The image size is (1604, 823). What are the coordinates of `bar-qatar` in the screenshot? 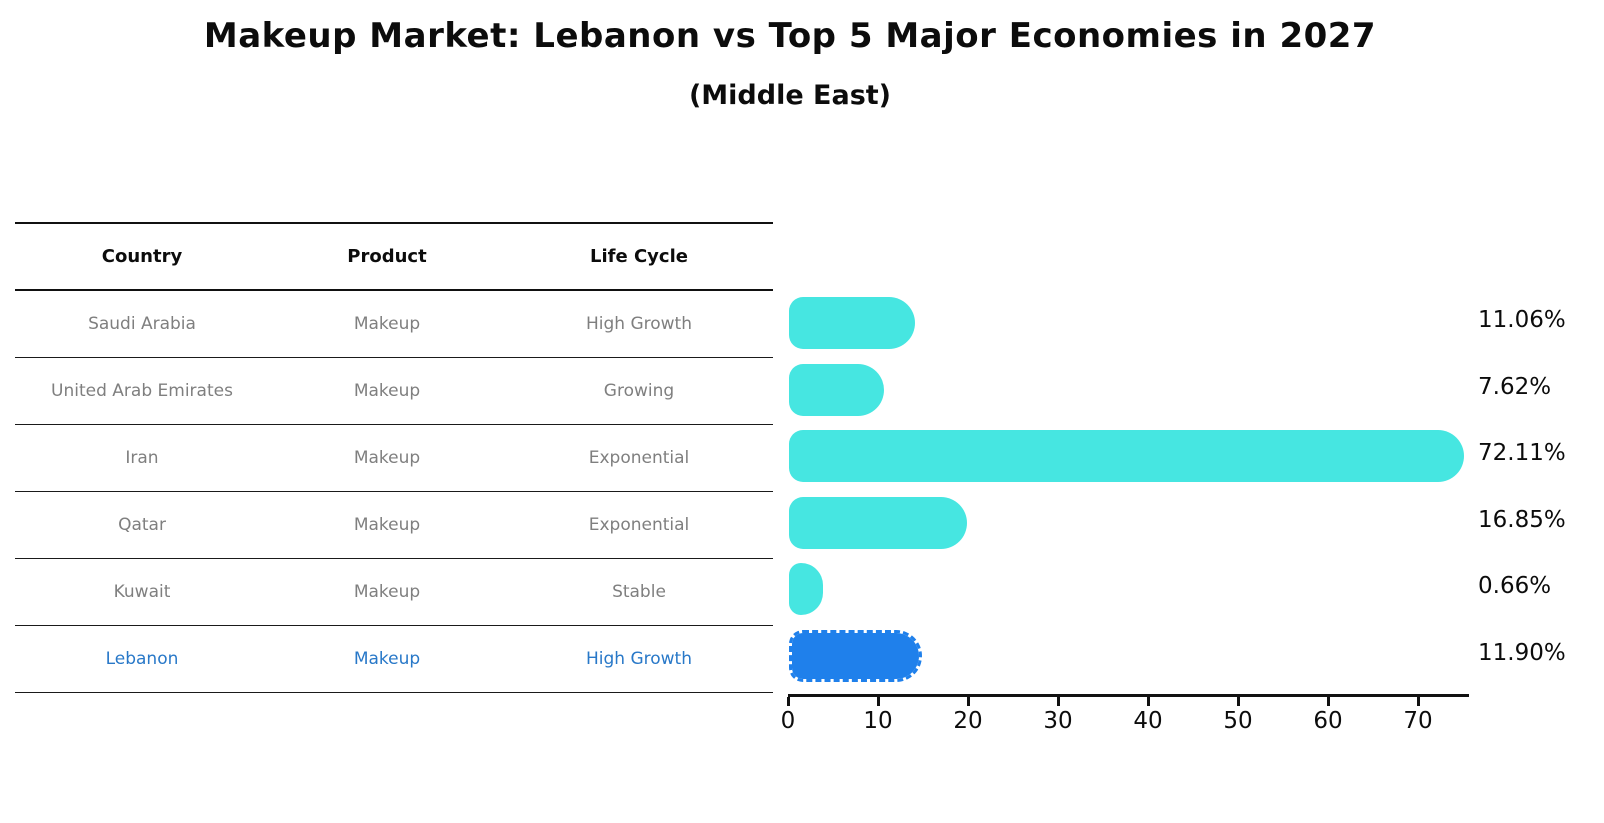 It's located at (878, 523).